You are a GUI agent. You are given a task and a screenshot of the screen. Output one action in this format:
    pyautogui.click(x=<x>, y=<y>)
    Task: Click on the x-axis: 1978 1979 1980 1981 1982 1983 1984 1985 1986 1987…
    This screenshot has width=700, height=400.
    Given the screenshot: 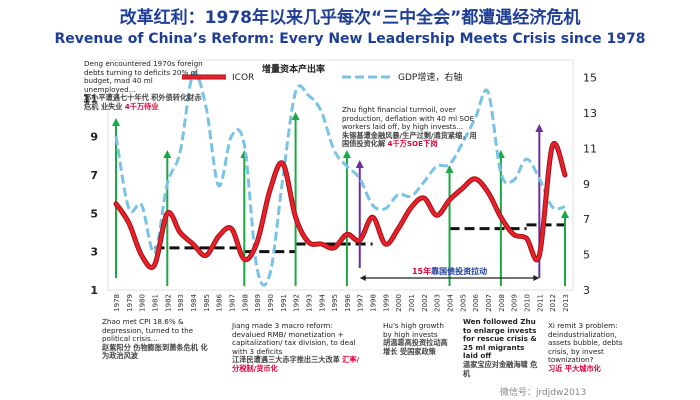 What is the action you would take?
    pyautogui.click(x=341, y=302)
    